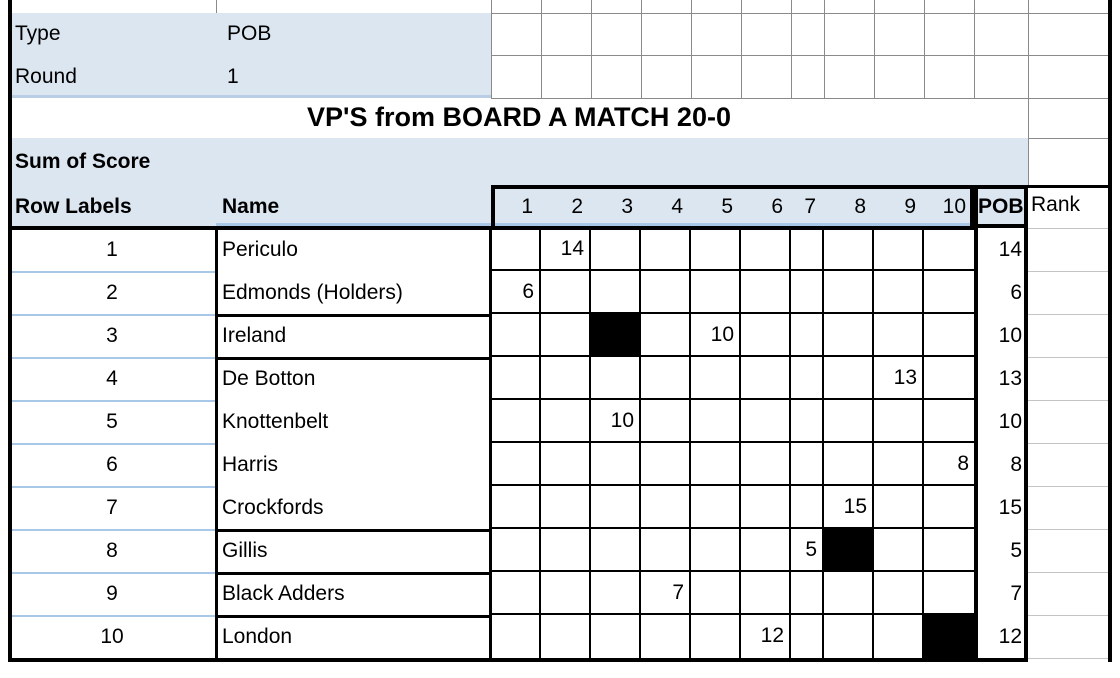  What do you see at coordinates (112, 421) in the screenshot?
I see `row-label-cell: 5` at bounding box center [112, 421].